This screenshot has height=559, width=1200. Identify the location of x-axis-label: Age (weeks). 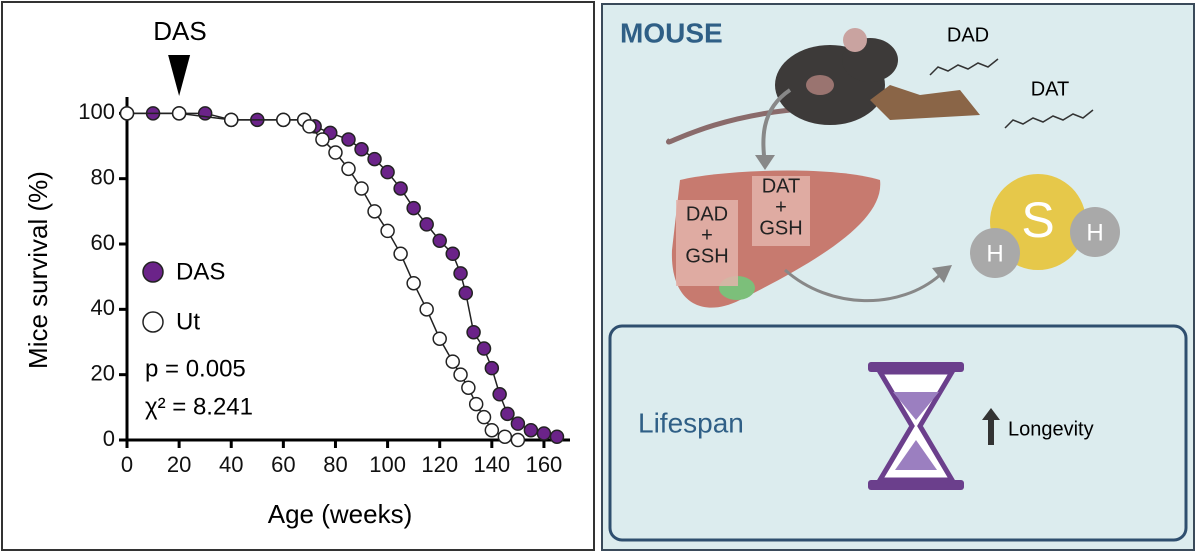
(340, 514).